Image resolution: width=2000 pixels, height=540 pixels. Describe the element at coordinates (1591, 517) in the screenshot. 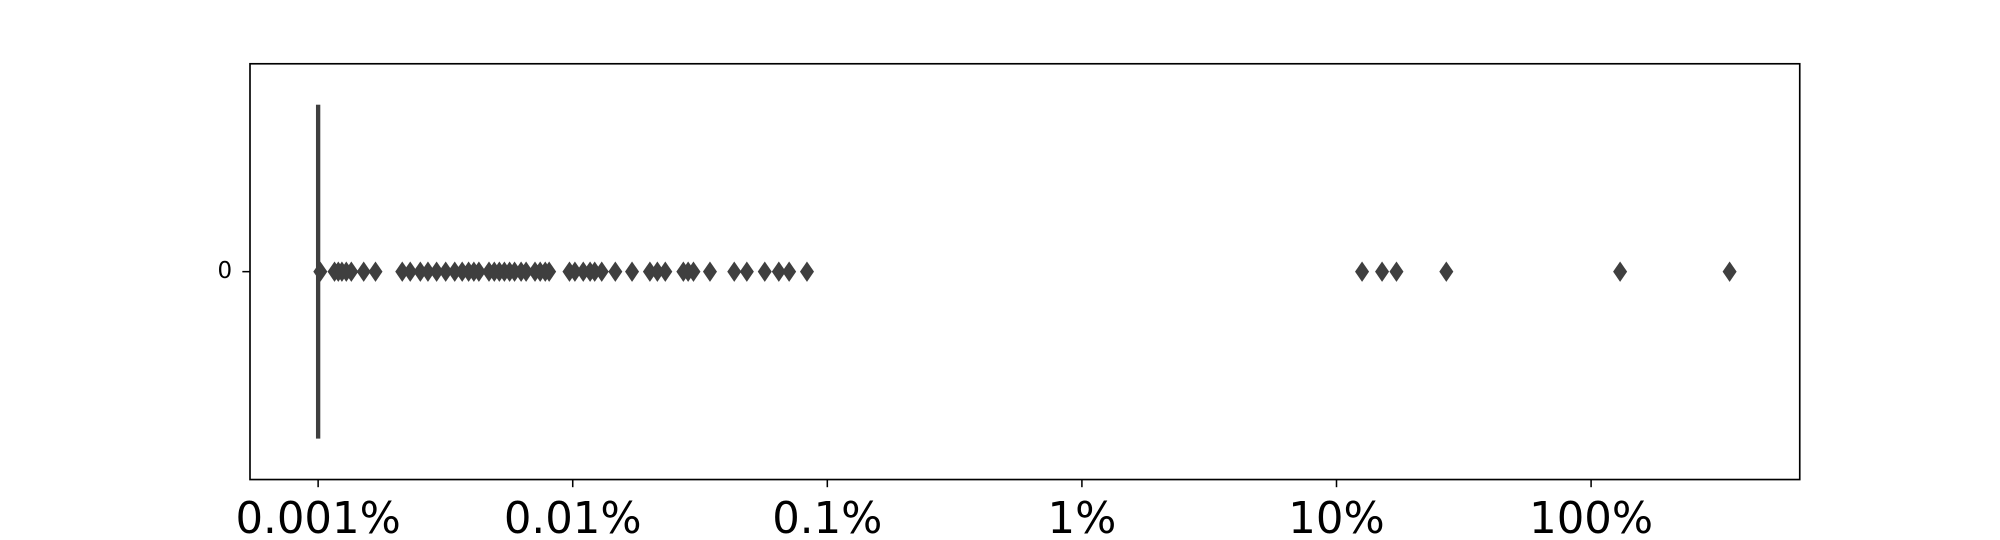

I see `x-tick-label: 100%` at that location.